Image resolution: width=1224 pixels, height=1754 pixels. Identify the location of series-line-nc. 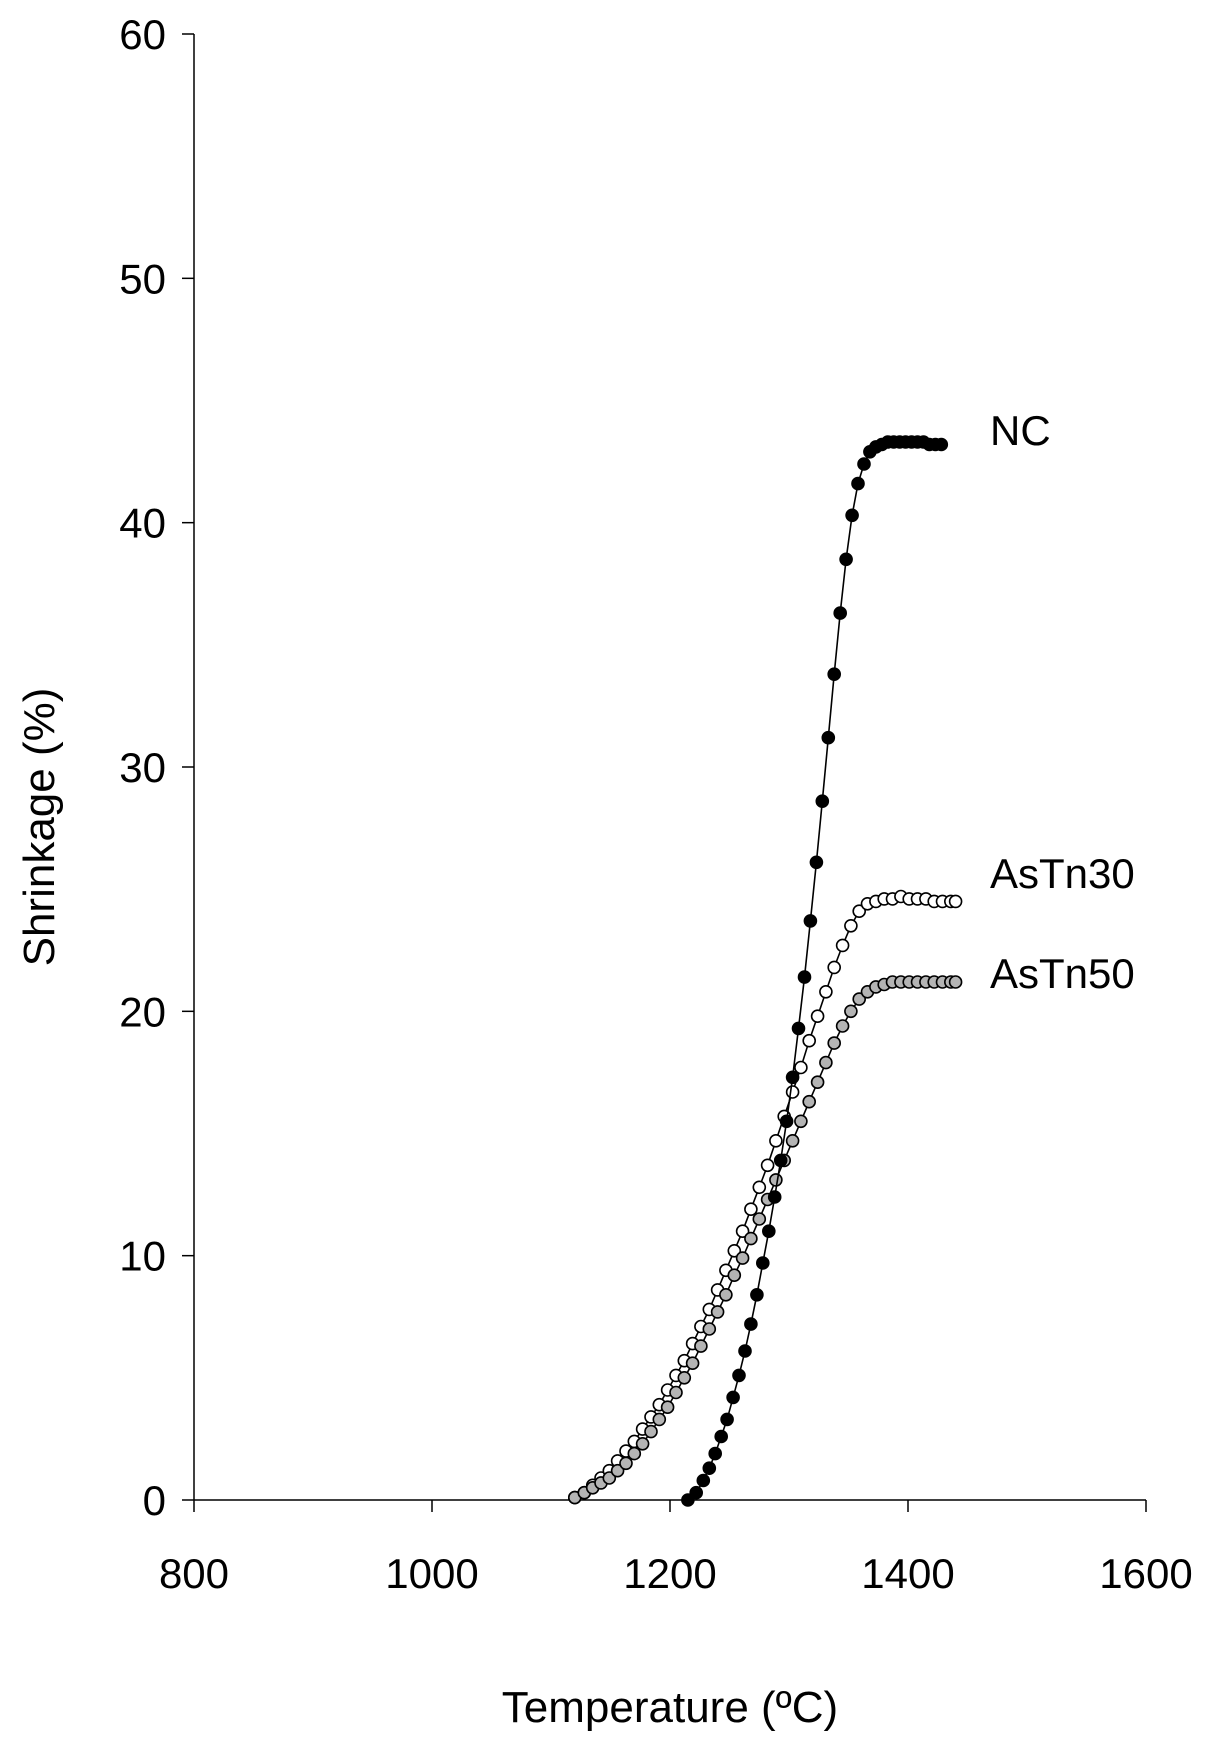
(814, 971).